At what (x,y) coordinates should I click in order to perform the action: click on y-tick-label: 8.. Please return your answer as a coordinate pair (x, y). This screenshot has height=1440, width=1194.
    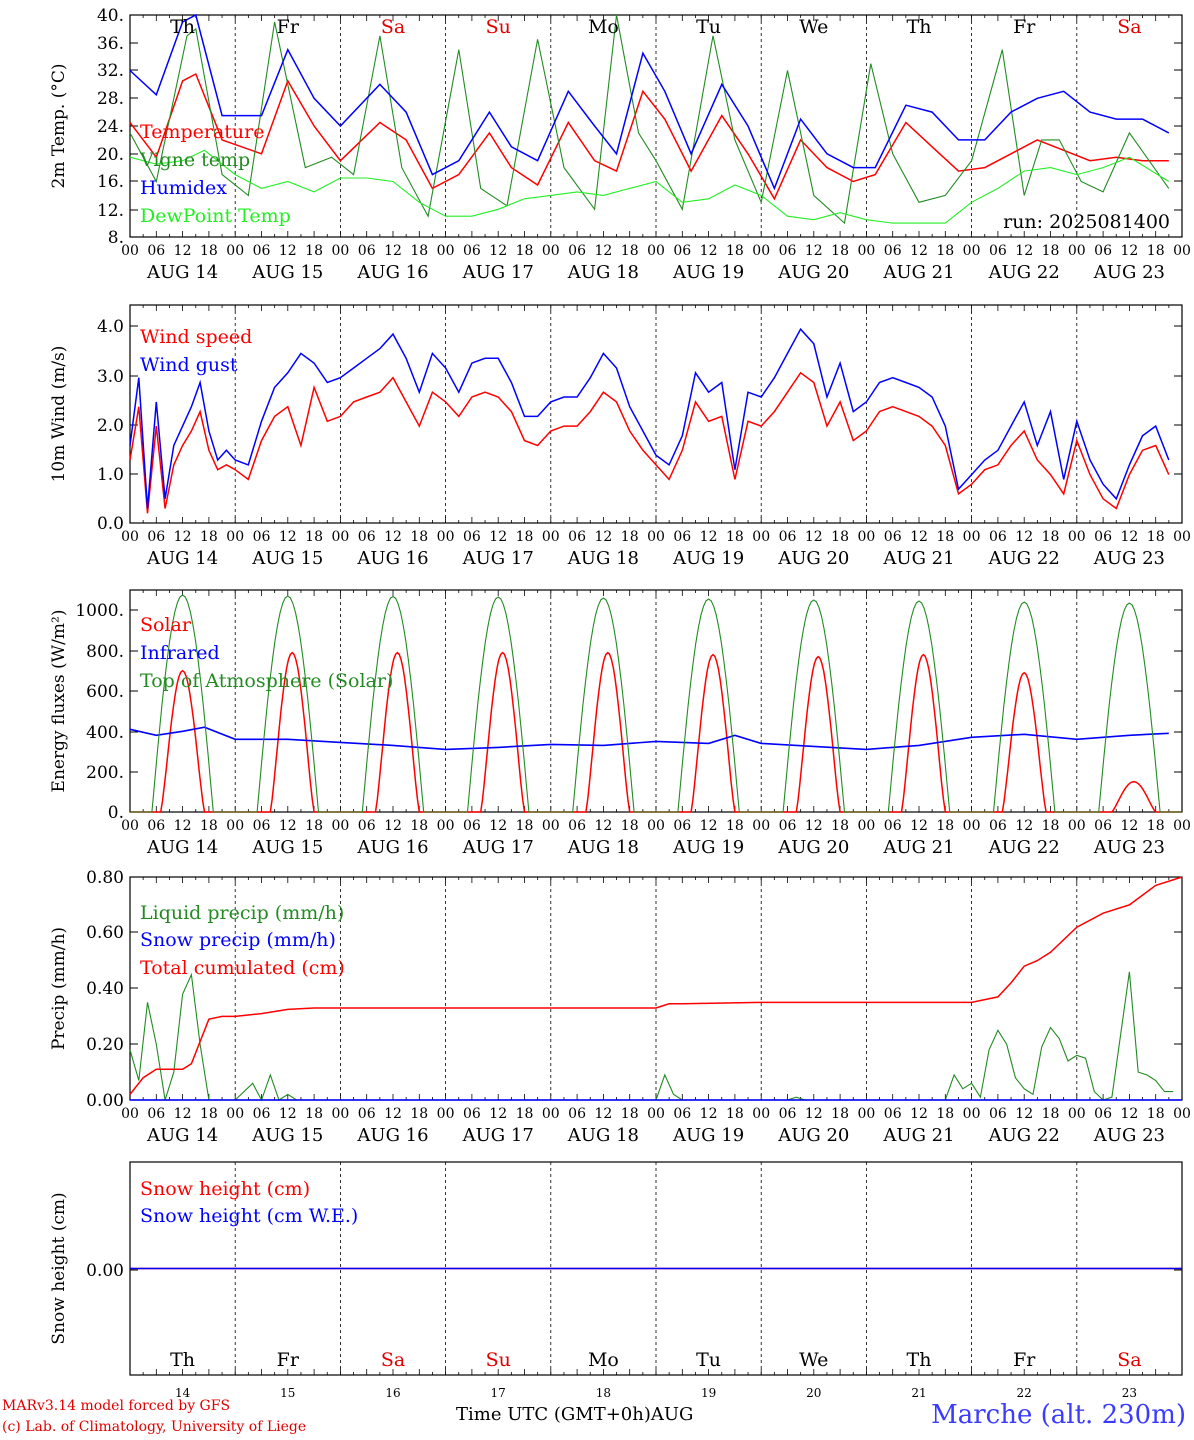
    Looking at the image, I should click on (116, 238).